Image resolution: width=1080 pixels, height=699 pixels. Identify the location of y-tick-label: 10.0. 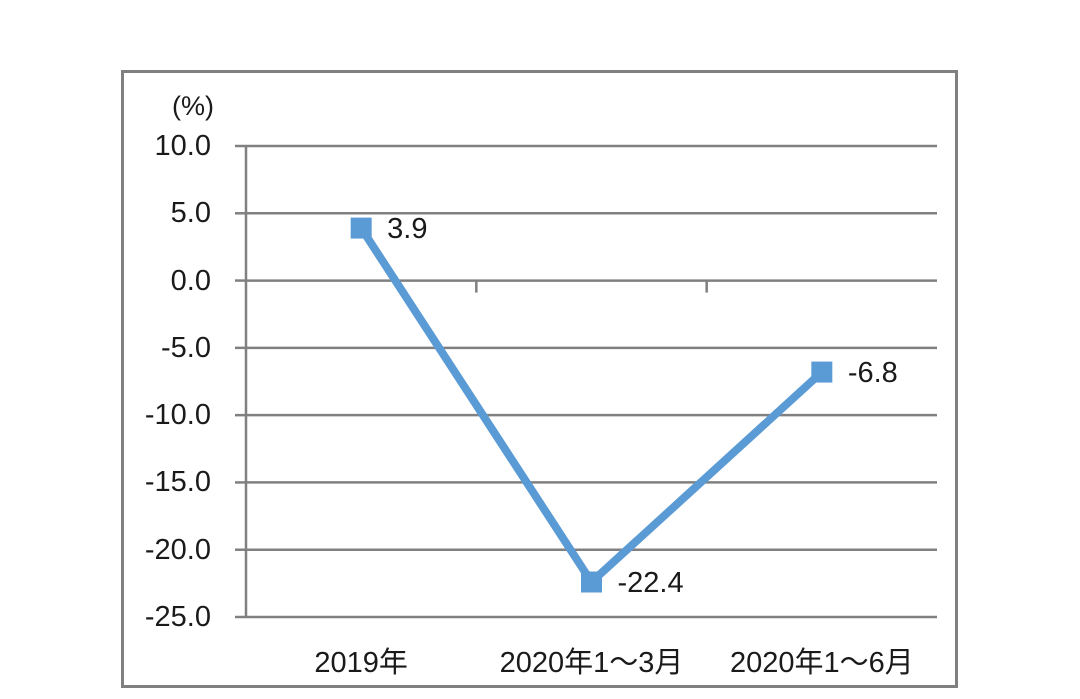
(182, 146).